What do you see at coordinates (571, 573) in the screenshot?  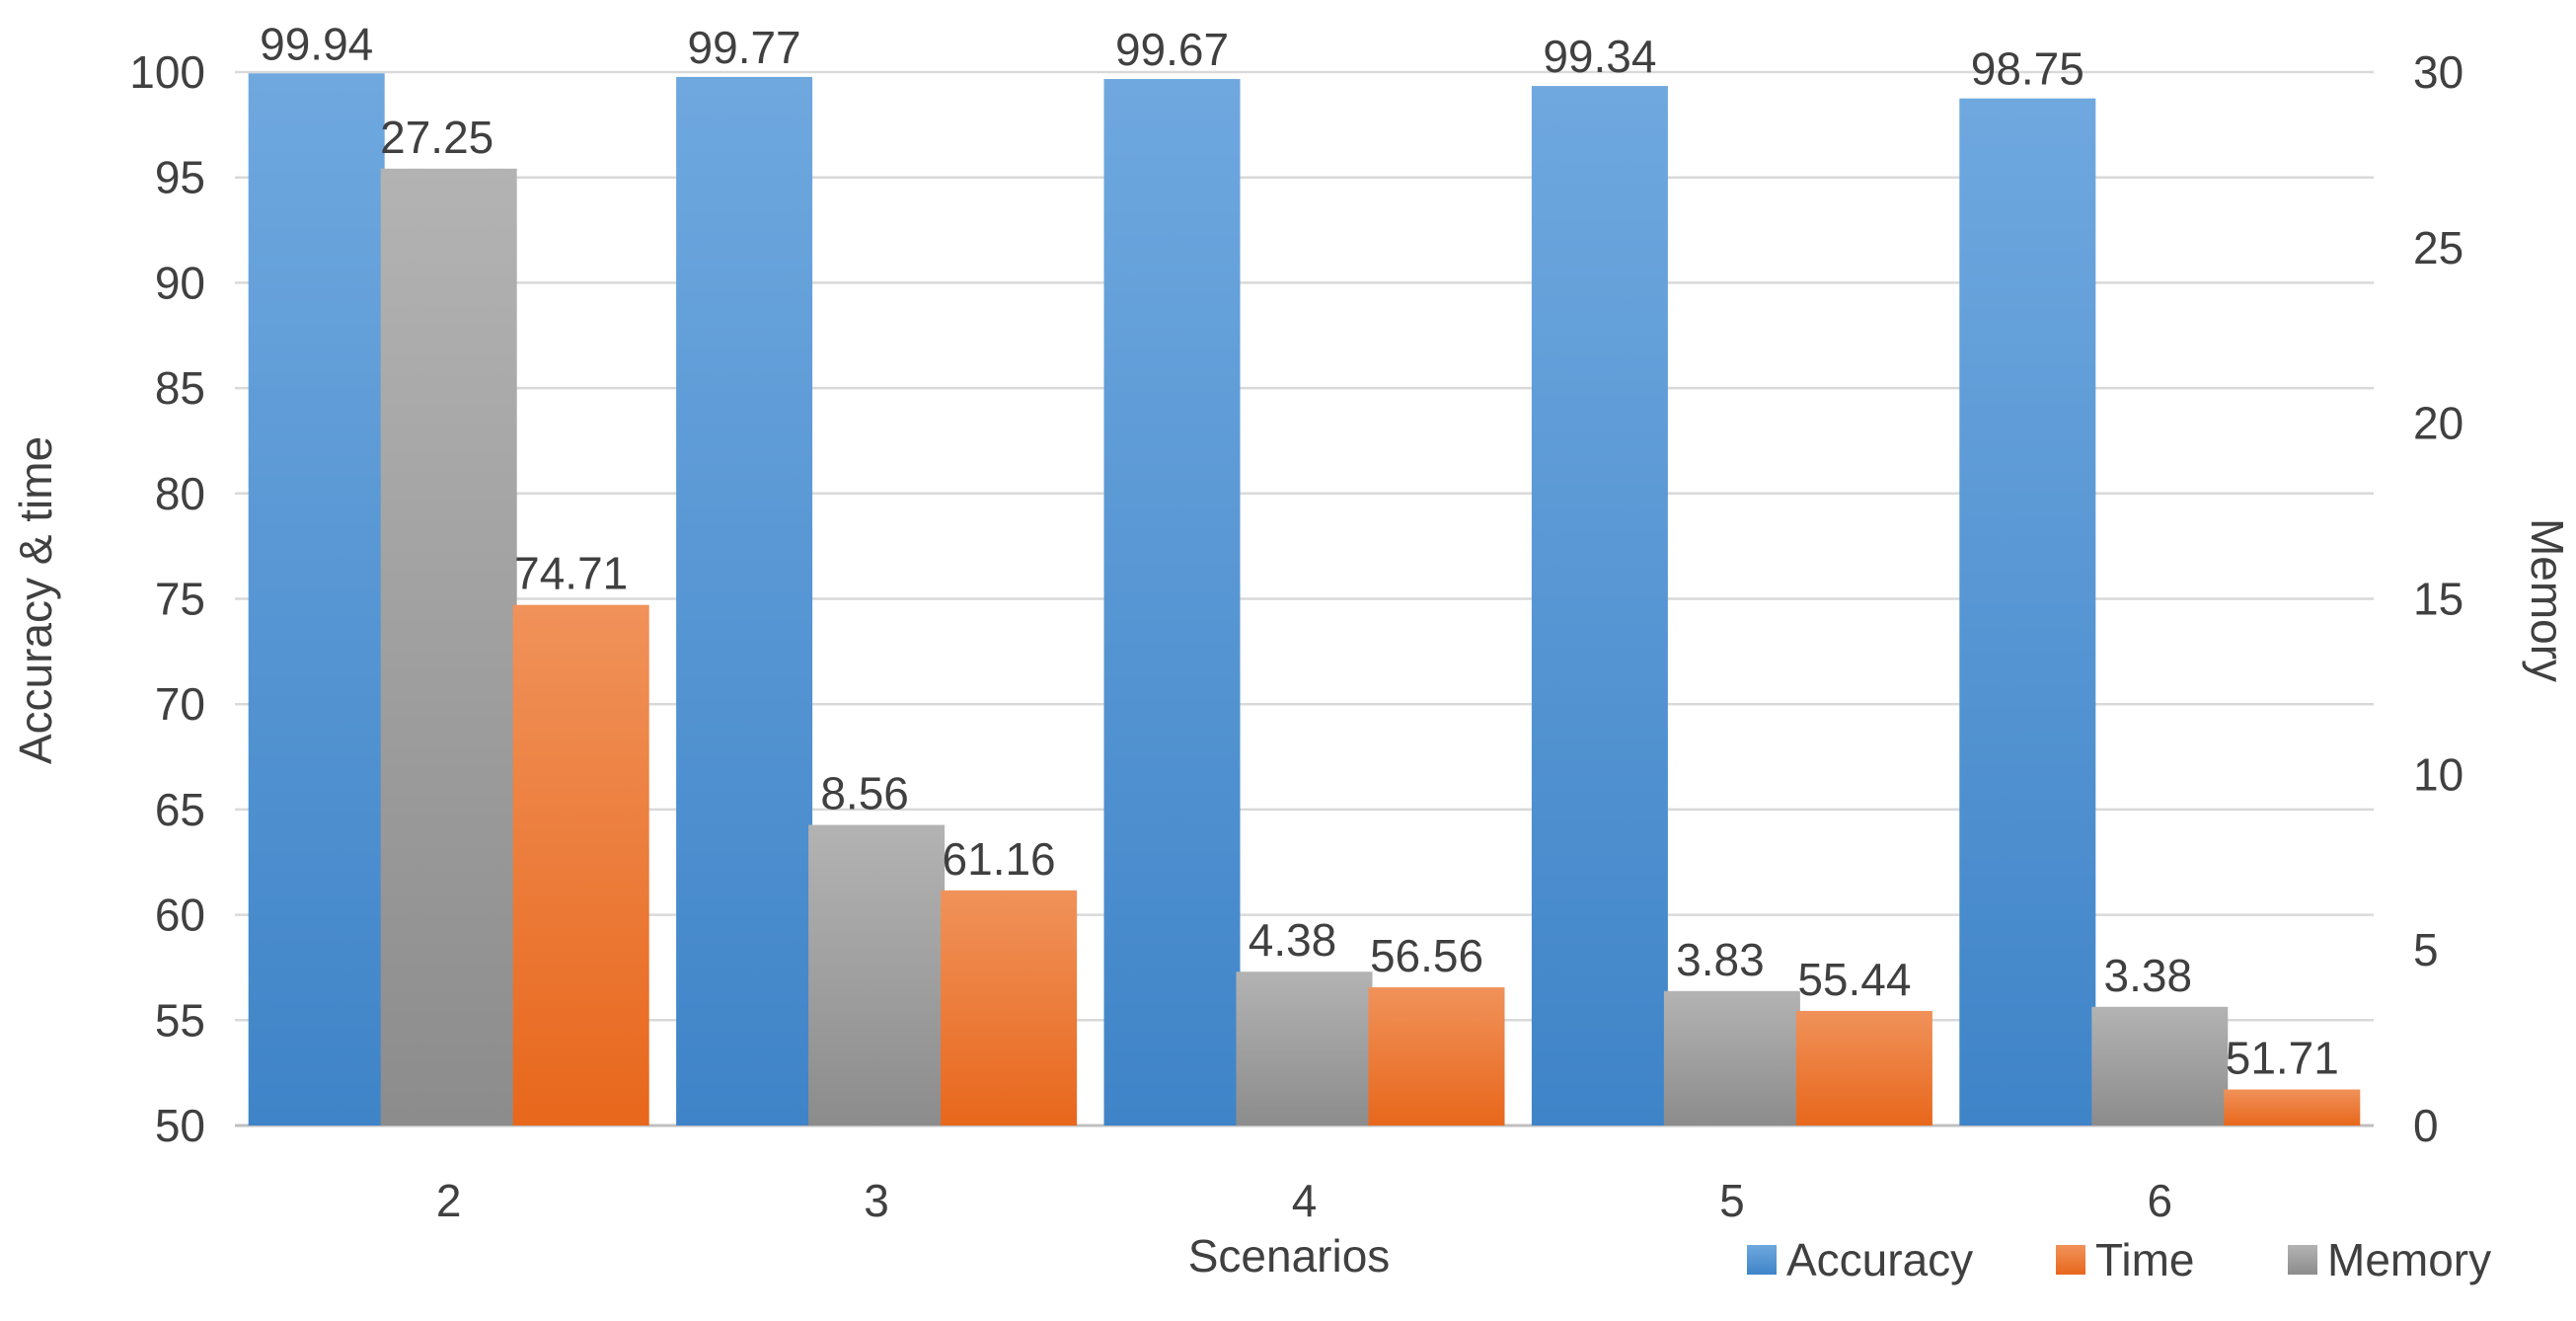 I see `time-data-label: 74.71` at bounding box center [571, 573].